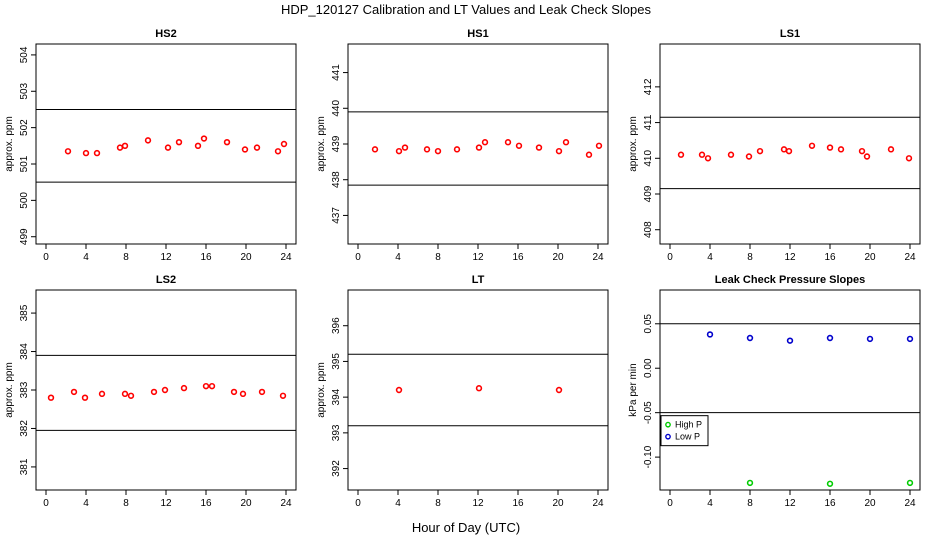  I want to click on y-tick-label: 441, so click(336, 72).